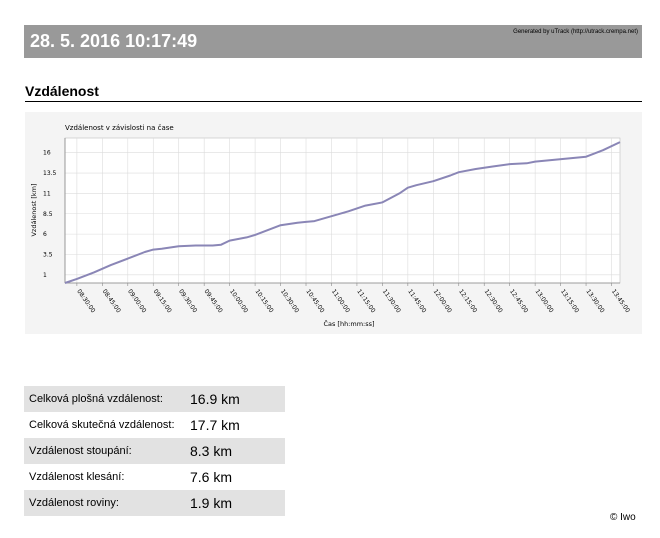 This screenshot has width=660, height=538. What do you see at coordinates (48, 214) in the screenshot?
I see `y-tick-label: 8.5` at bounding box center [48, 214].